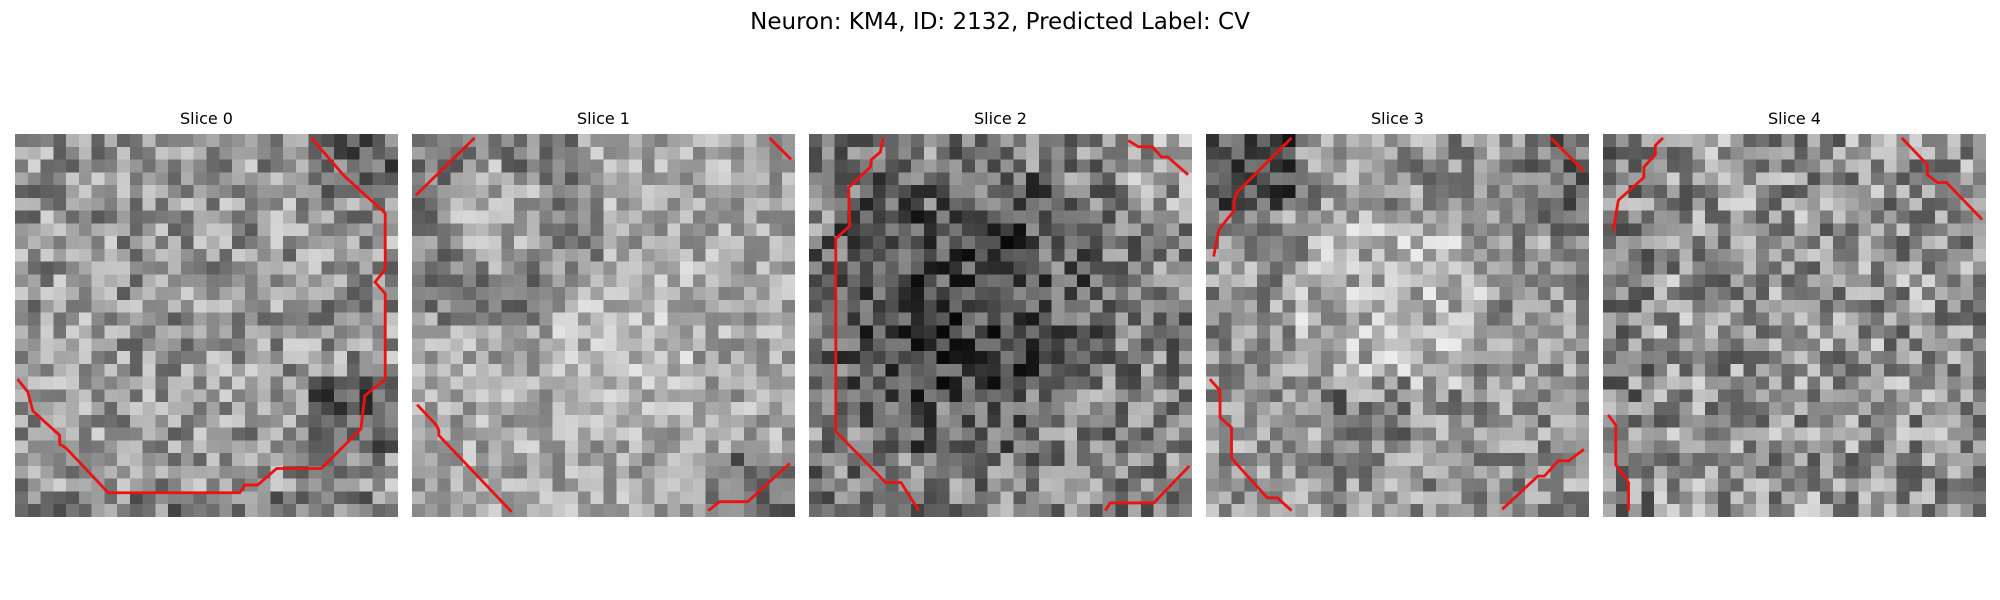 The width and height of the screenshot is (2000, 600). What do you see at coordinates (603, 118) in the screenshot?
I see `slice-title-1: Slice 1` at bounding box center [603, 118].